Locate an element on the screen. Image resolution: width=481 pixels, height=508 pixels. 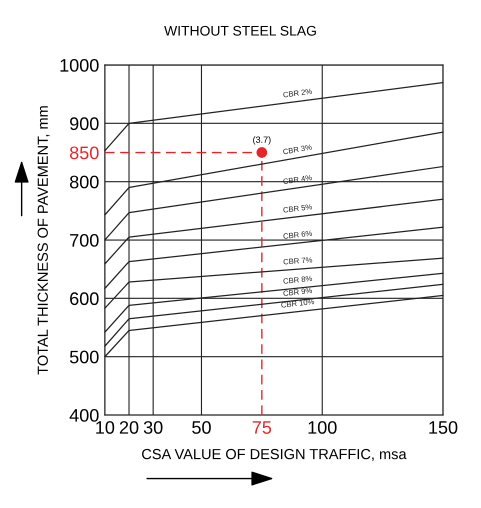
y-tick-label: 400 is located at coordinates (84, 415).